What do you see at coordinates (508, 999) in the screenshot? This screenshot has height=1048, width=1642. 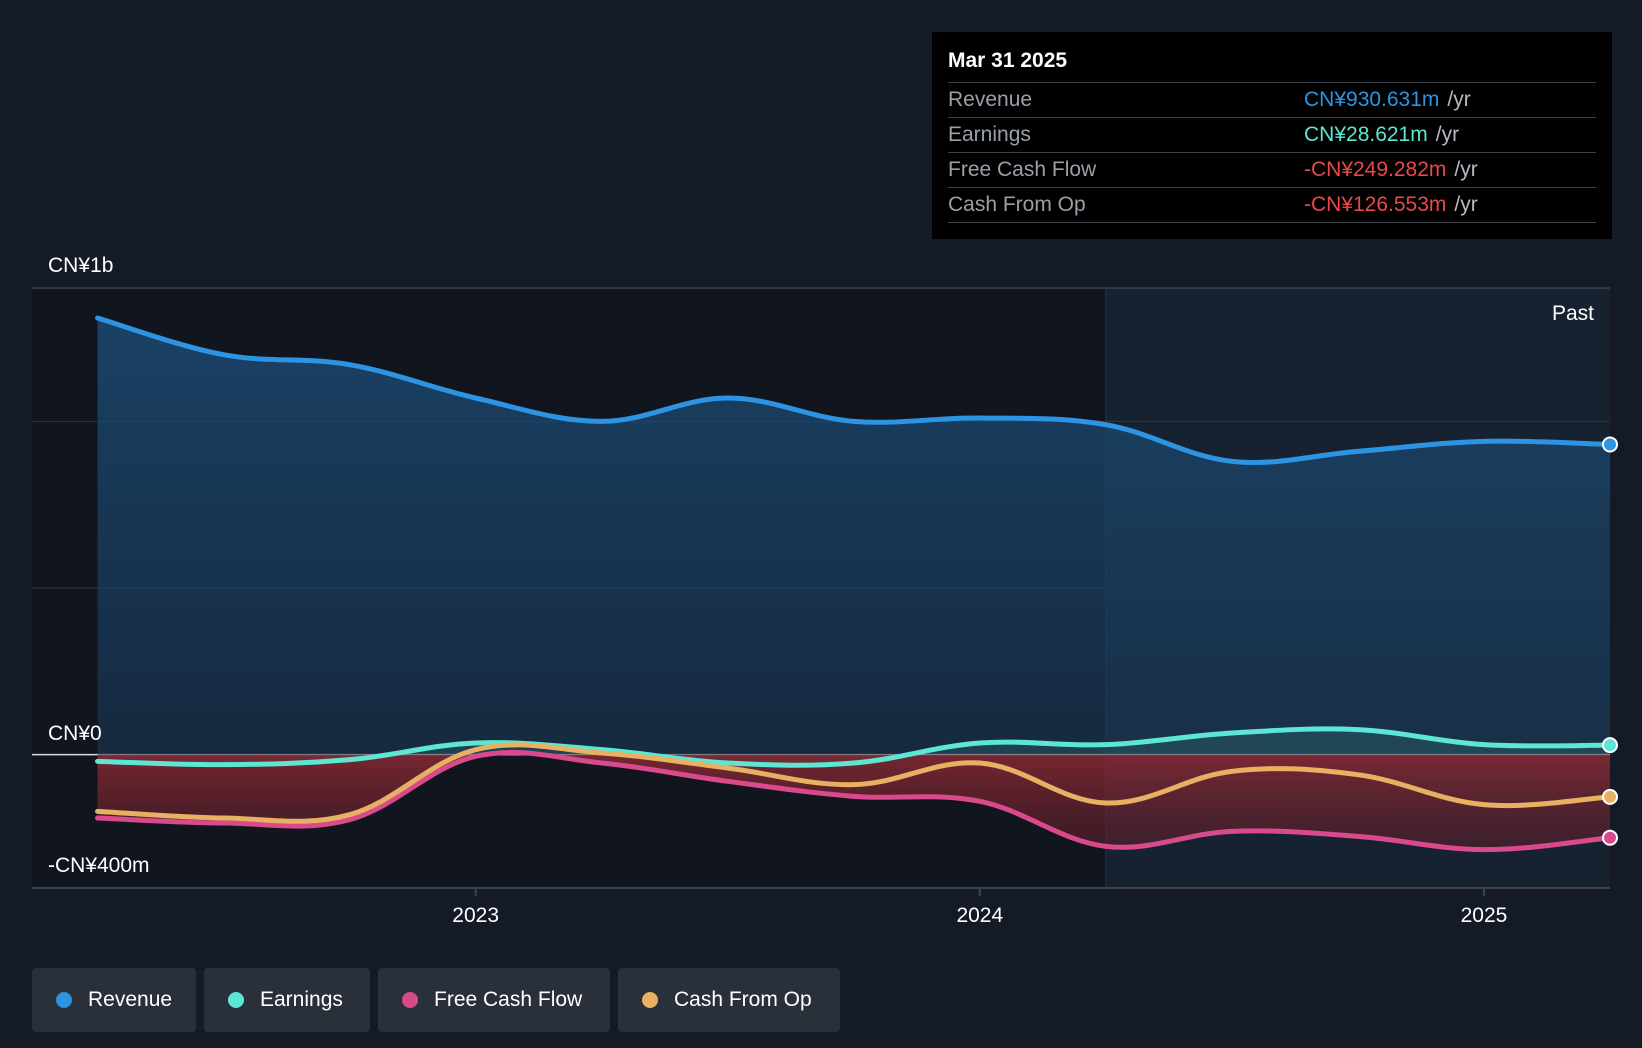 I see `legend-label: Free Cash Flow` at bounding box center [508, 999].